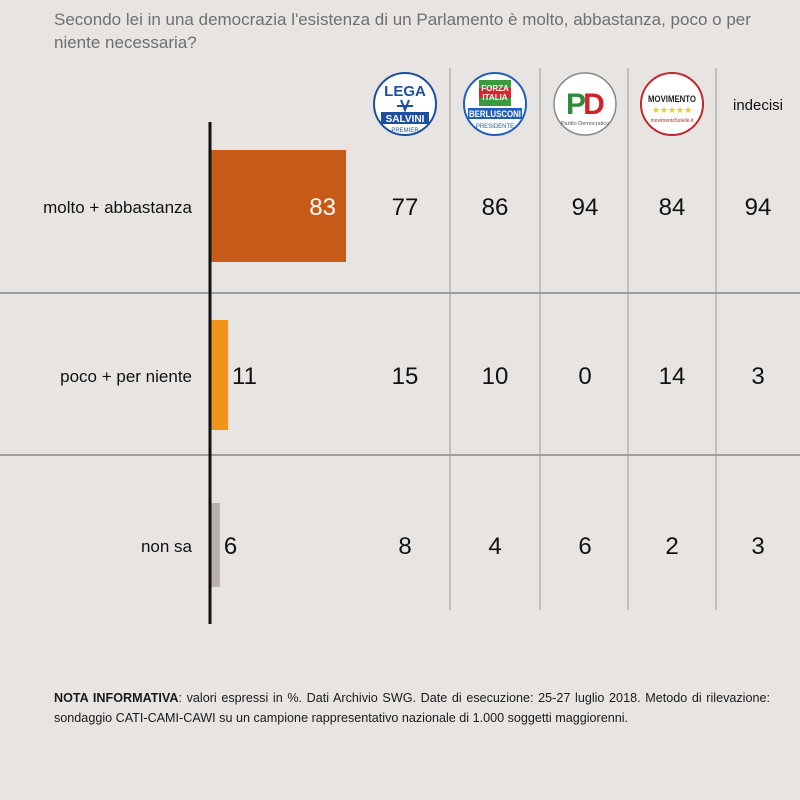  What do you see at coordinates (495, 88) in the screenshot?
I see `logo-text: FORZA` at bounding box center [495, 88].